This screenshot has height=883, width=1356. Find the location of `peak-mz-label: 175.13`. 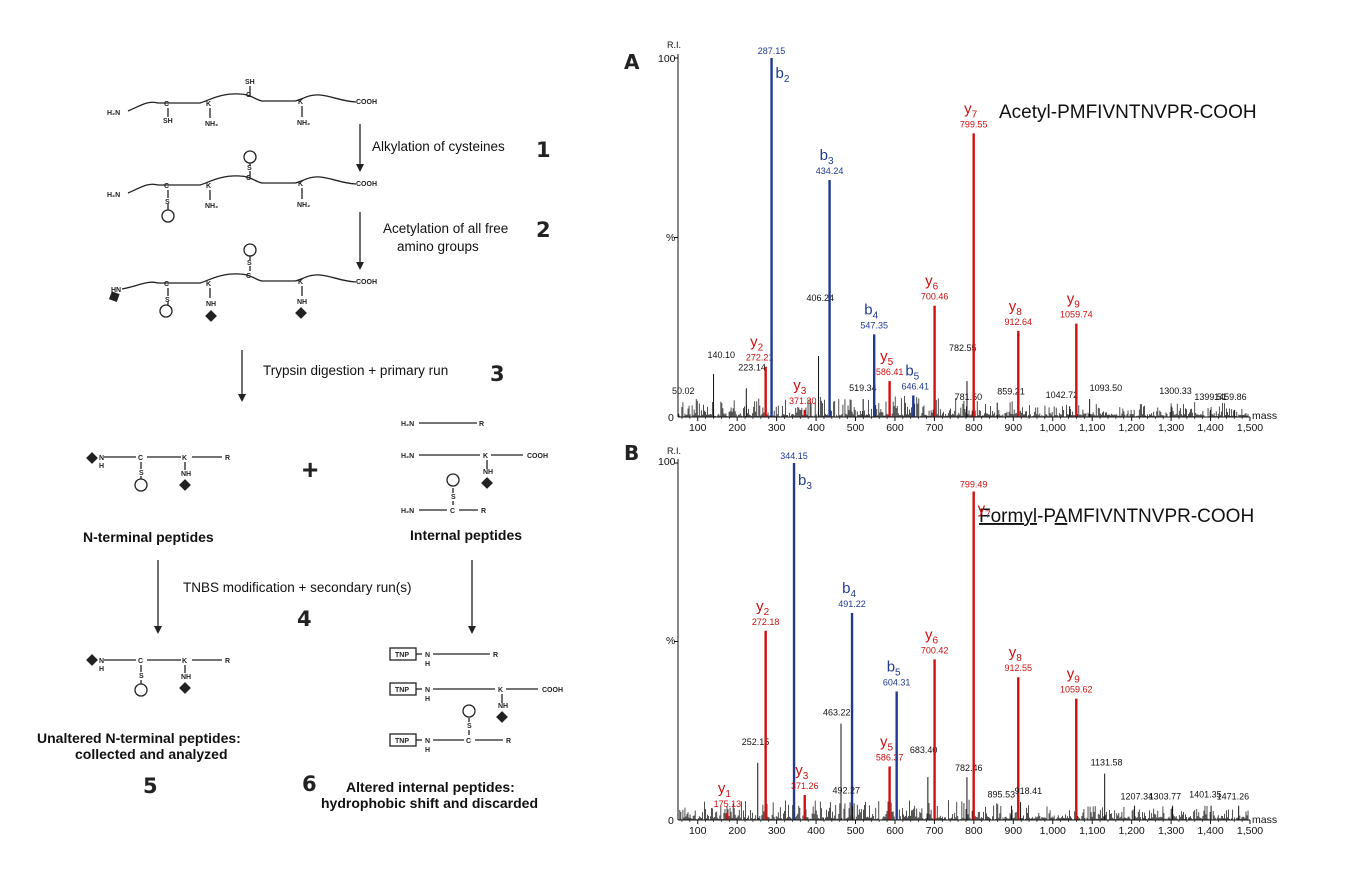

peak-mz-label: 175.13 is located at coordinates (728, 804).